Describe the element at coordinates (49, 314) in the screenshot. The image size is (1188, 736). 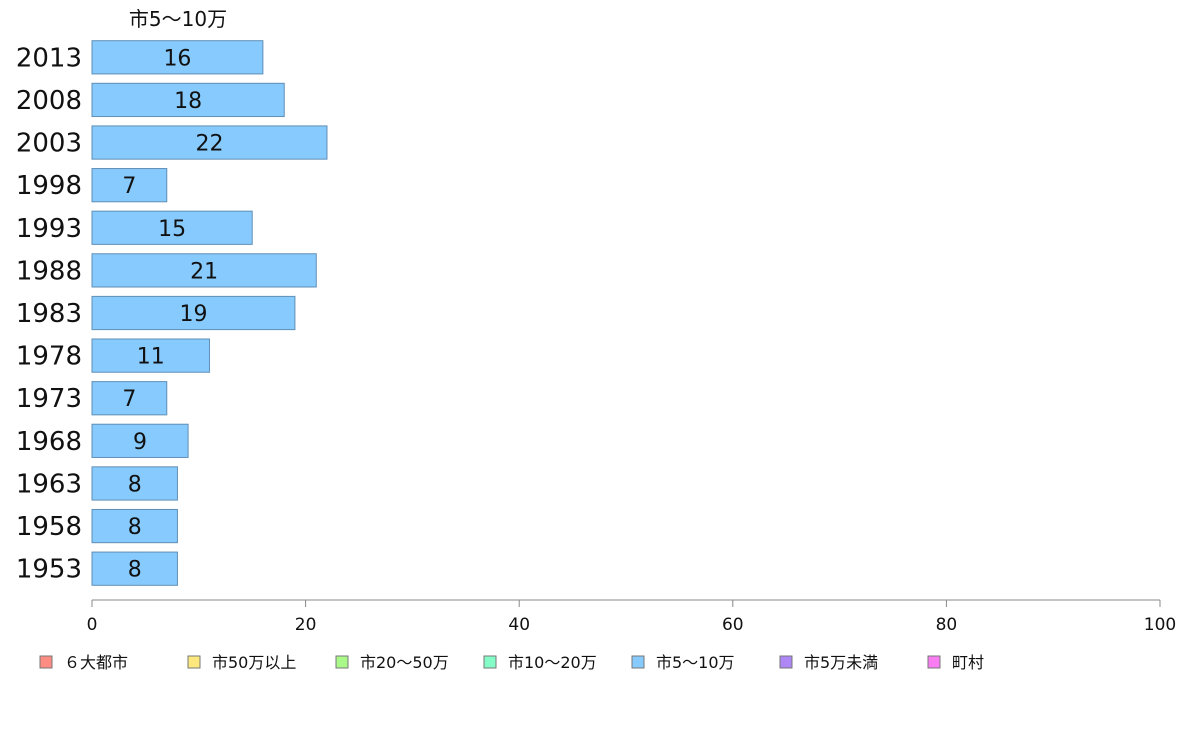
I see `category-label-1983: 1983` at that location.